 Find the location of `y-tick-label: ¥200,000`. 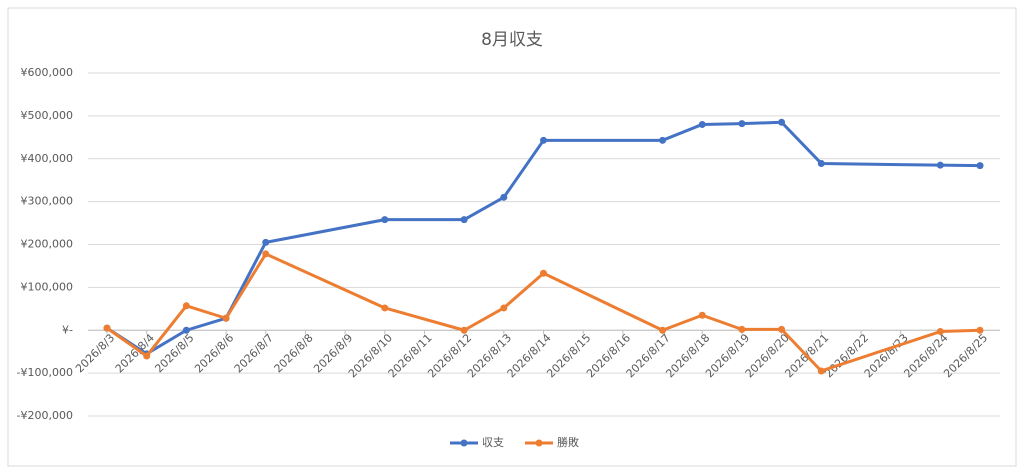

y-tick-label: ¥200,000 is located at coordinates (47, 244).